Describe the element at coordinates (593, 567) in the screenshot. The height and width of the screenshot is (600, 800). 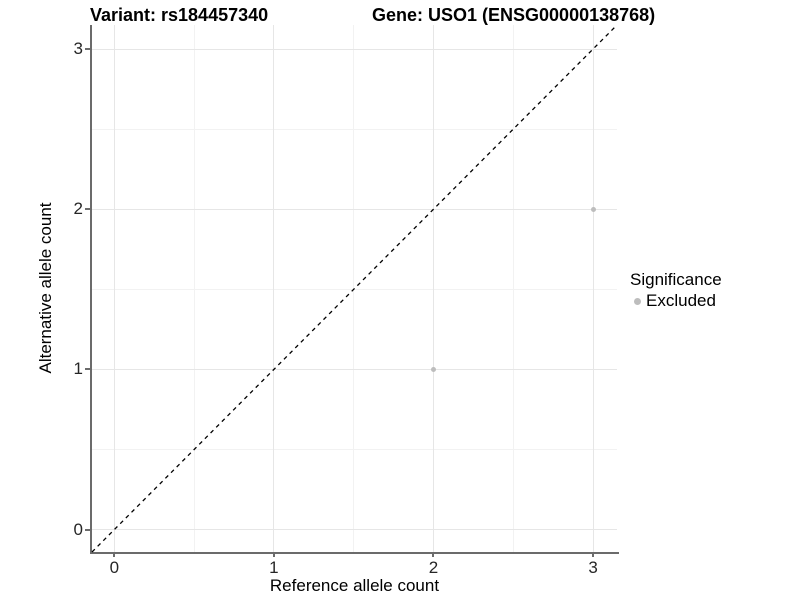
I see `x-tick-label: 3` at that location.